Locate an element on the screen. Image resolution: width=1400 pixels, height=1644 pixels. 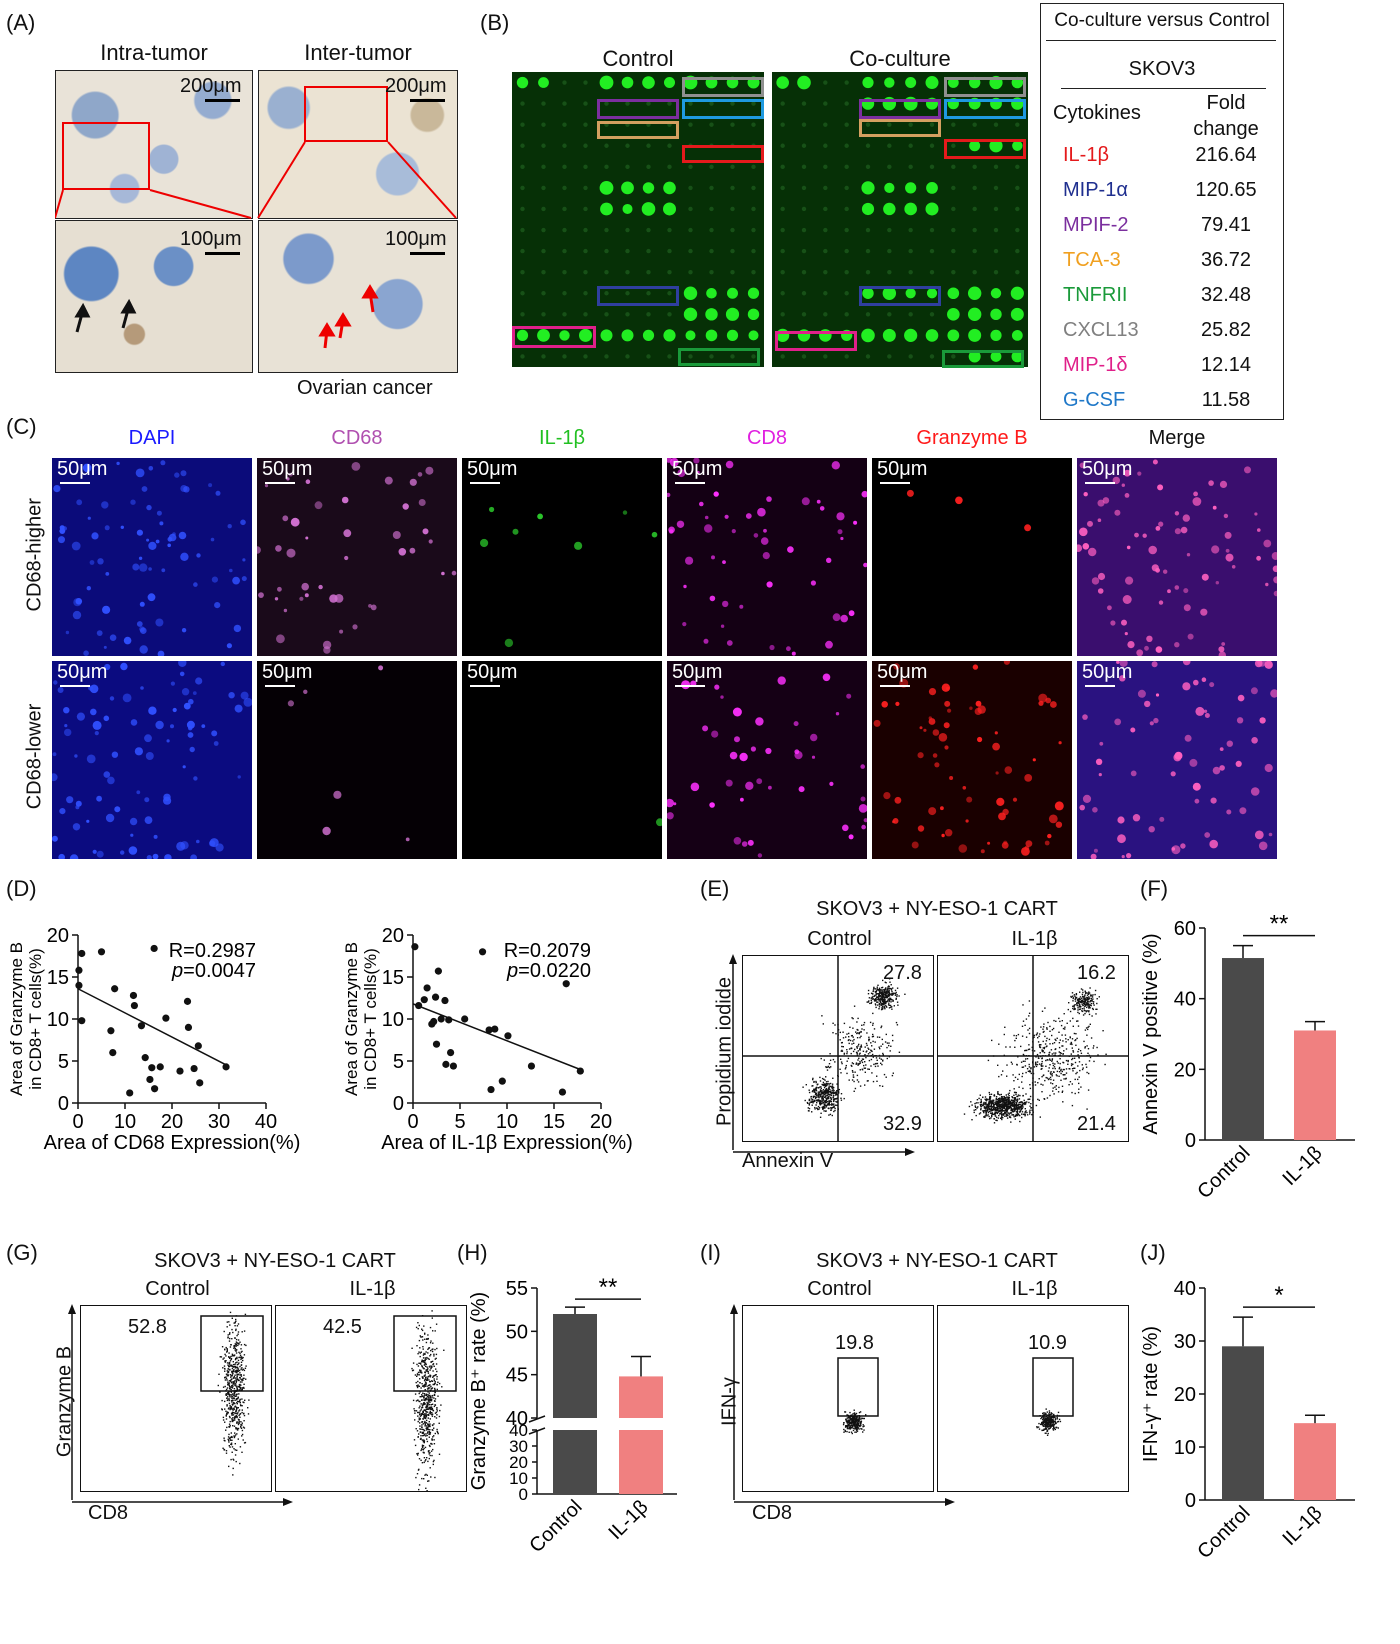
panelA-caption: Ovarian cancer is located at coordinates (365, 388).